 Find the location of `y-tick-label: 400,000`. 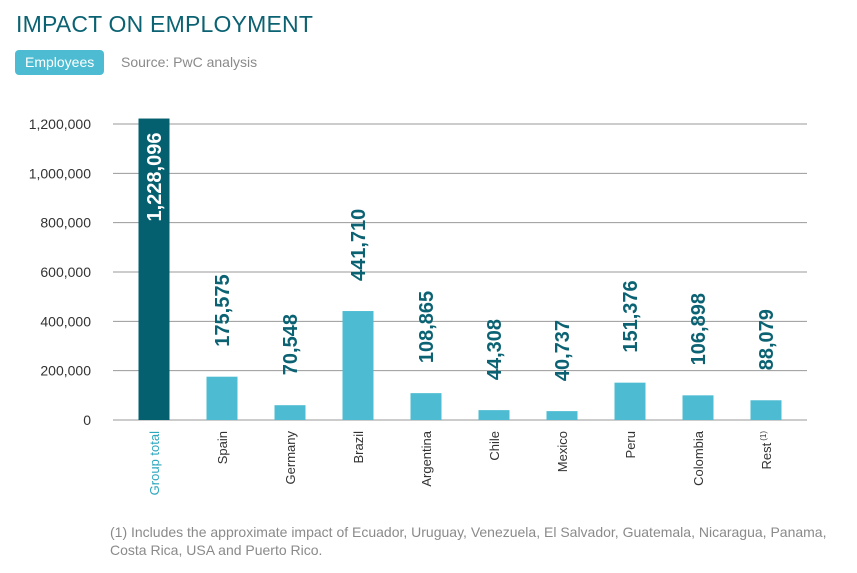

y-tick-label: 400,000 is located at coordinates (65, 321).